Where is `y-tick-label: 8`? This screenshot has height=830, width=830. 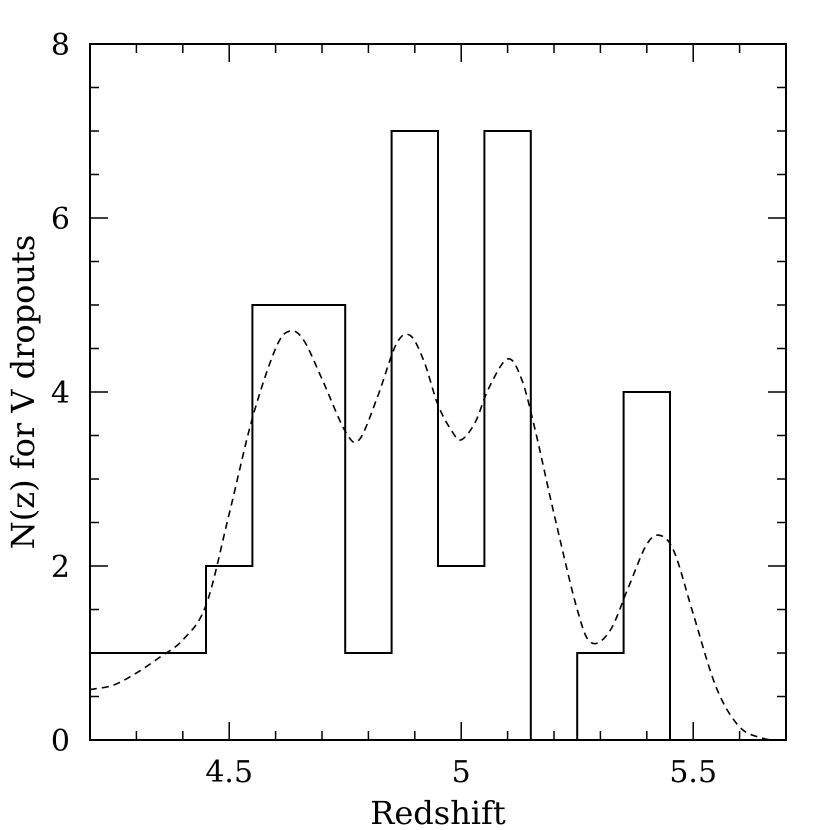 y-tick-label: 8 is located at coordinates (60, 45).